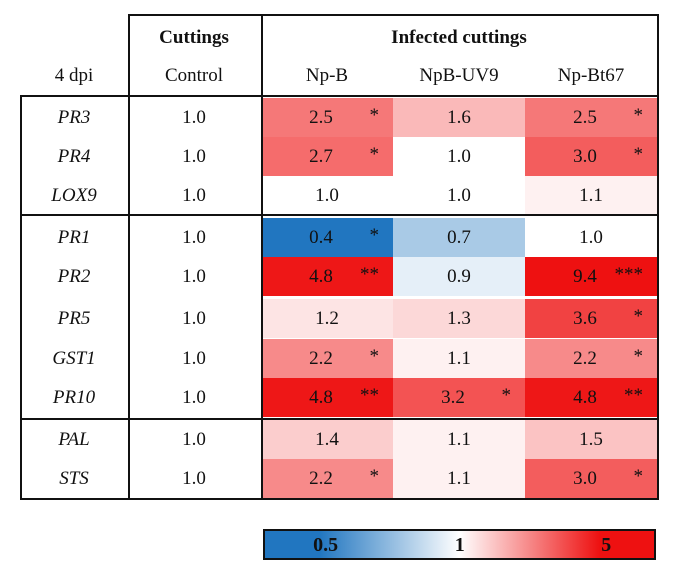 Image resolution: width=675 pixels, height=578 pixels. I want to click on row-label-gene: PAL, so click(74, 439).